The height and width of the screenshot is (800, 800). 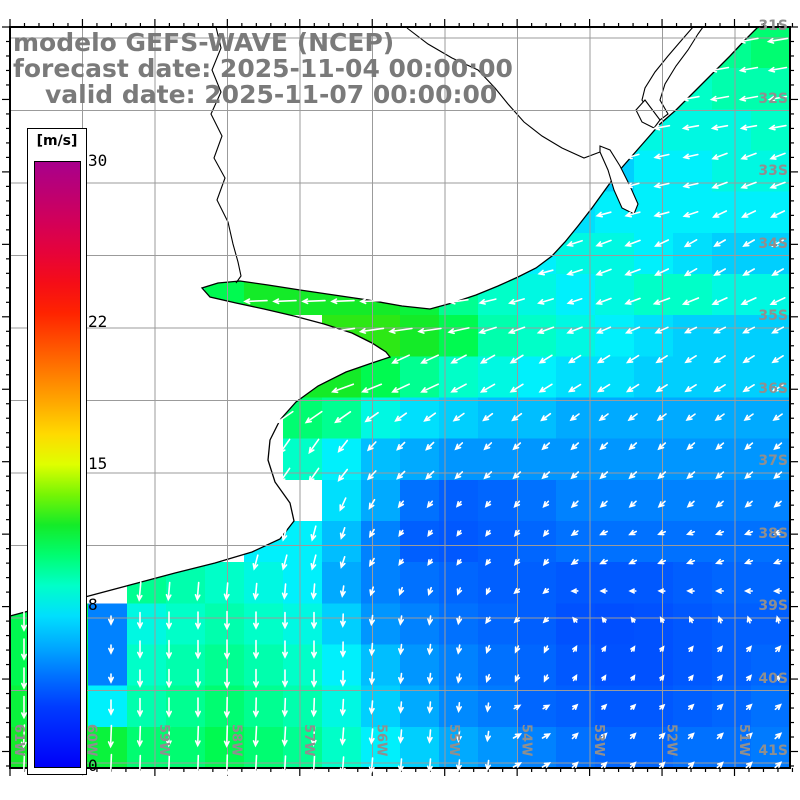 I want to click on colorbar-legend: [m/s], so click(x=57, y=451).